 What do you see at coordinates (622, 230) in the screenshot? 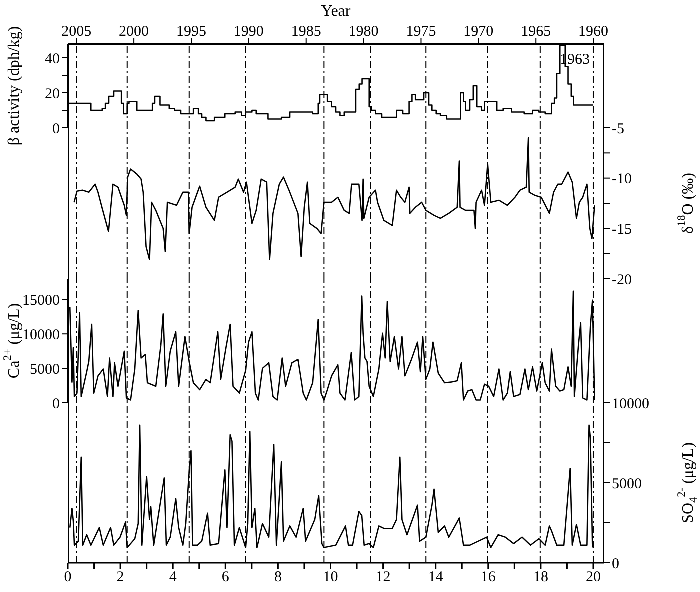
I see `y2-tick-label: -15` at bounding box center [622, 230].